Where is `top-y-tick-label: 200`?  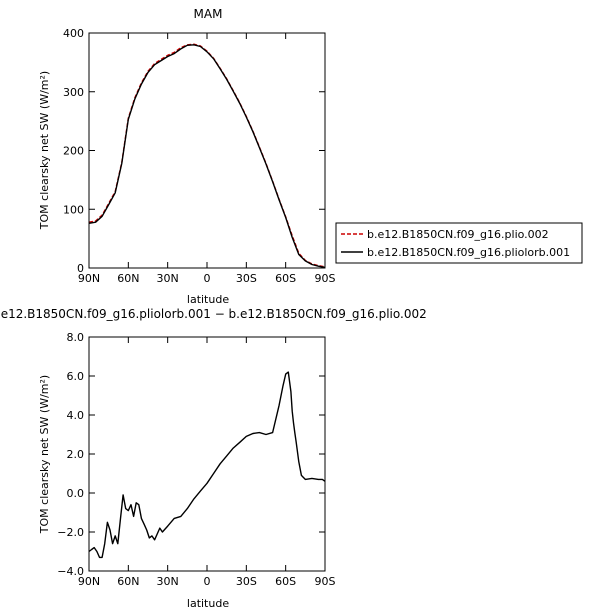
top-y-tick-label: 200 is located at coordinates (73, 151).